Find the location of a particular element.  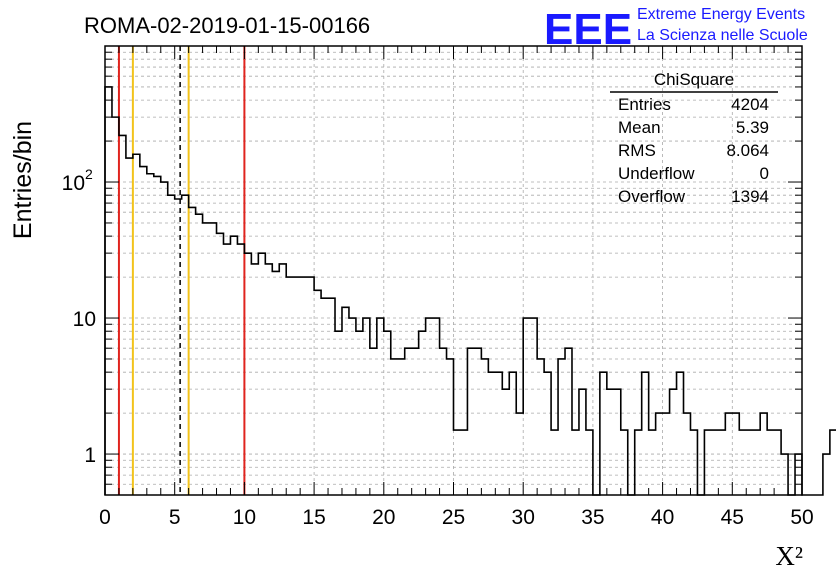

x-tick-label: 20 is located at coordinates (383, 517).